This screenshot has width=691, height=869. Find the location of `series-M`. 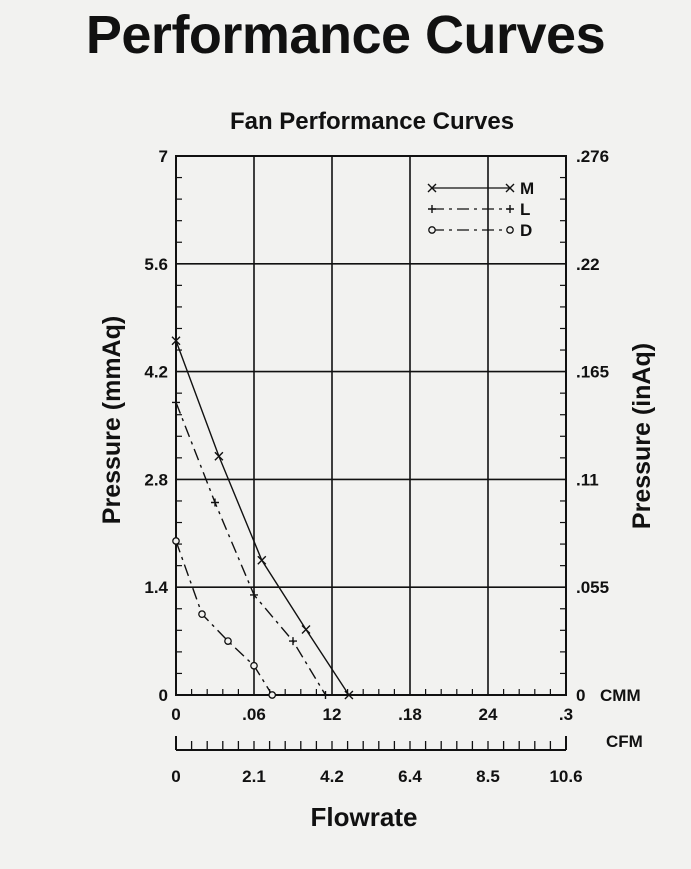

series-M is located at coordinates (262, 518).